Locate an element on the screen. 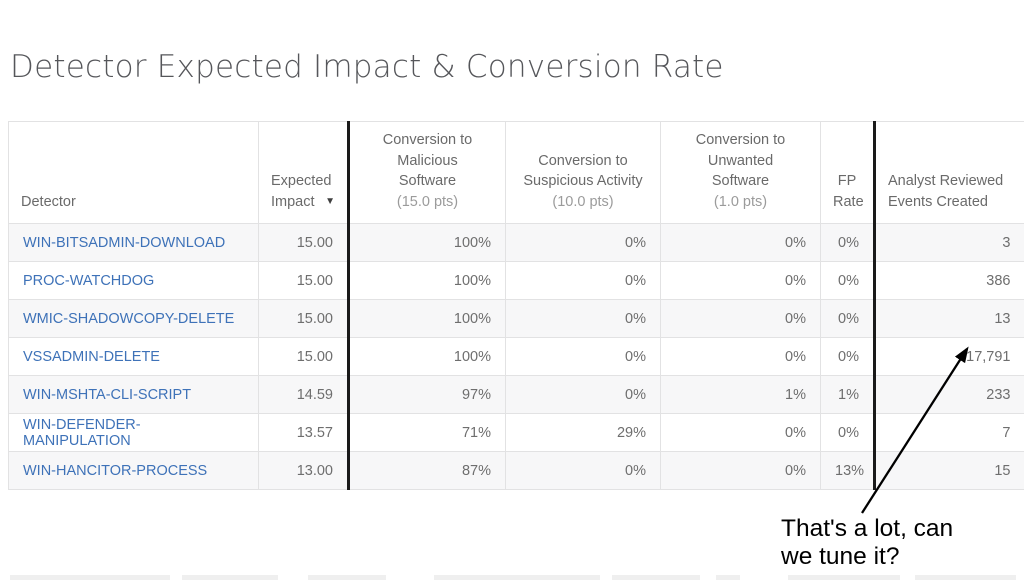 This screenshot has width=1024, height=582. conv-unwanted-cell: 1% is located at coordinates (740, 395).